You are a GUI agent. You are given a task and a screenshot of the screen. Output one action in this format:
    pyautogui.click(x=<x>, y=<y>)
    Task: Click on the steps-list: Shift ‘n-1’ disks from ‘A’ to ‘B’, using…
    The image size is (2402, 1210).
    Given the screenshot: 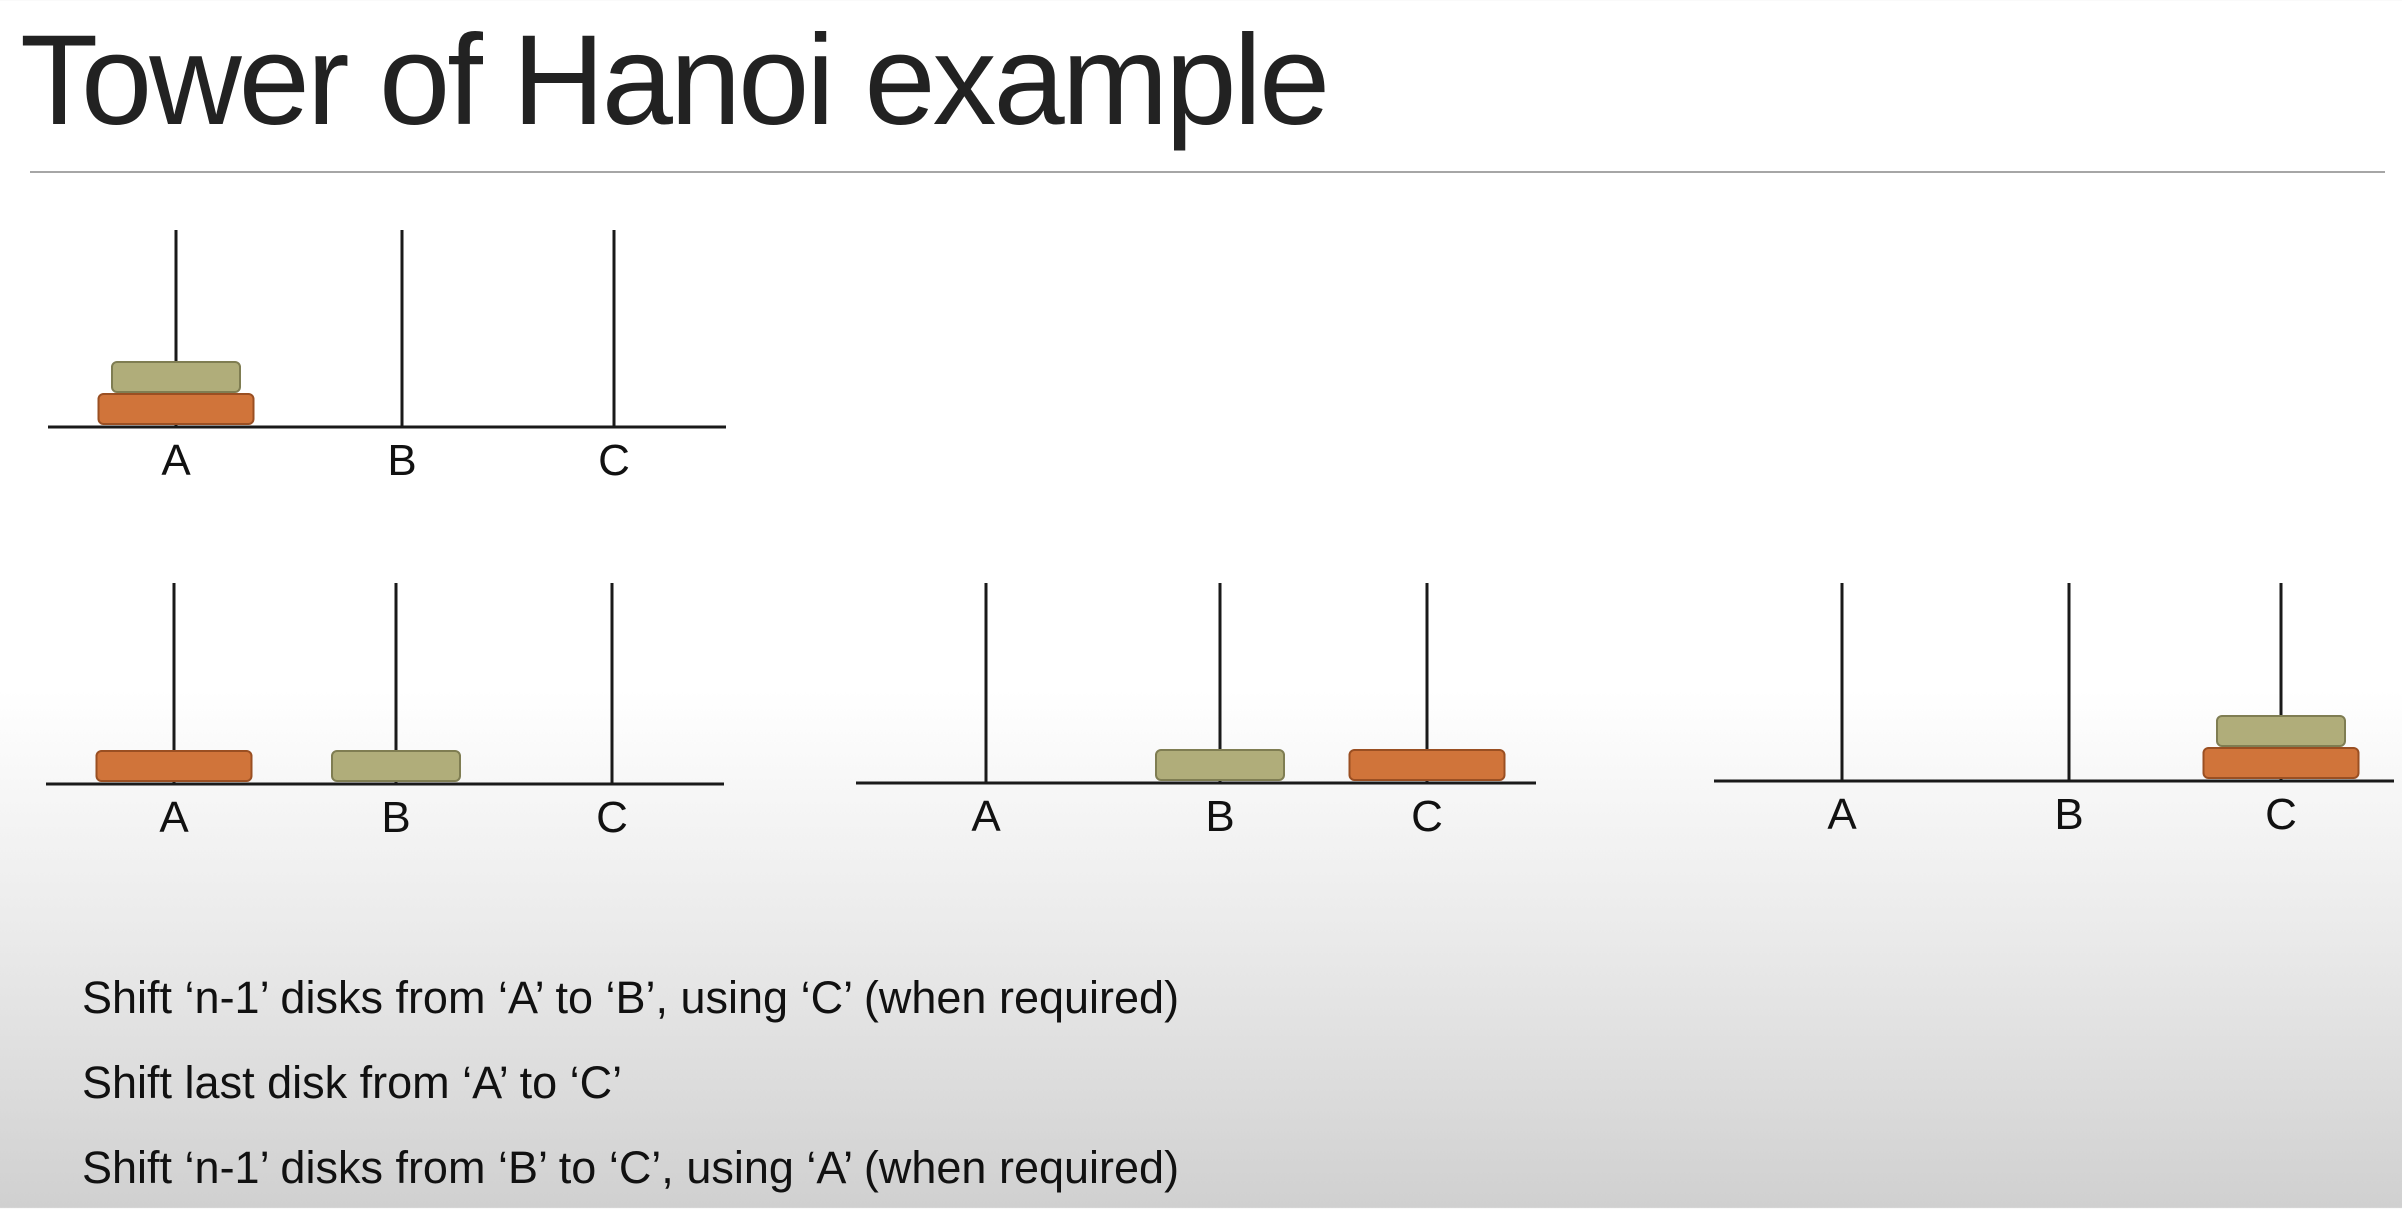 What is the action you would take?
    pyautogui.click(x=630, y=1082)
    